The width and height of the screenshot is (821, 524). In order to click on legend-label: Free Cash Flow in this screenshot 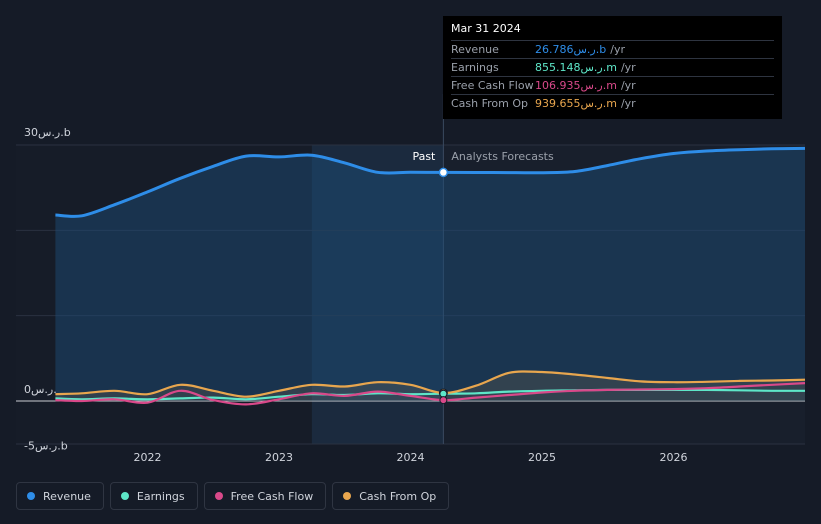, I will do `click(272, 496)`.